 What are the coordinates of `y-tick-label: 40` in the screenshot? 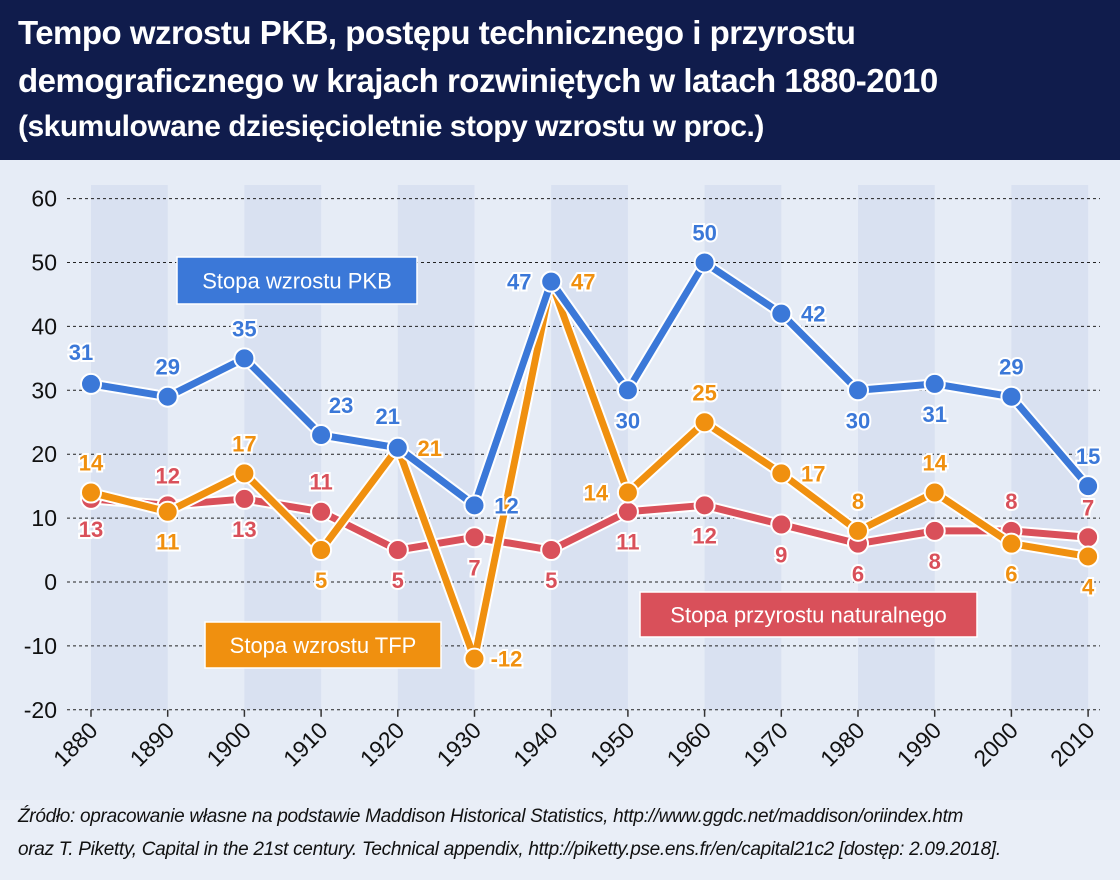 It's located at (44, 326).